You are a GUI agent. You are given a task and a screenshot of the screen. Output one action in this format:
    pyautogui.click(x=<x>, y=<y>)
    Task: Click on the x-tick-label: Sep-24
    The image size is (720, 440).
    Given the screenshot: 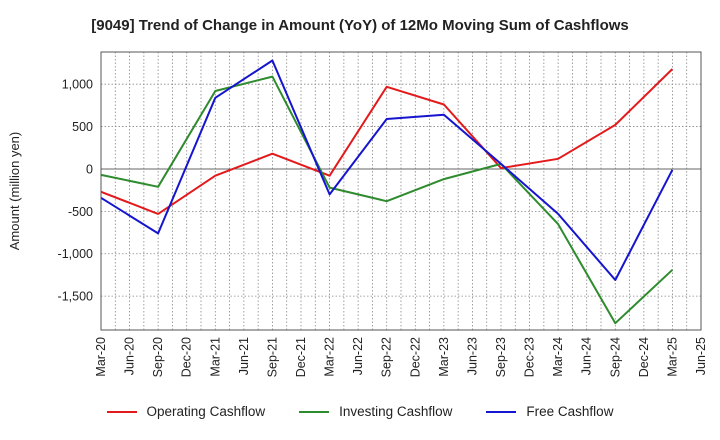 What is the action you would take?
    pyautogui.click(x=615, y=357)
    